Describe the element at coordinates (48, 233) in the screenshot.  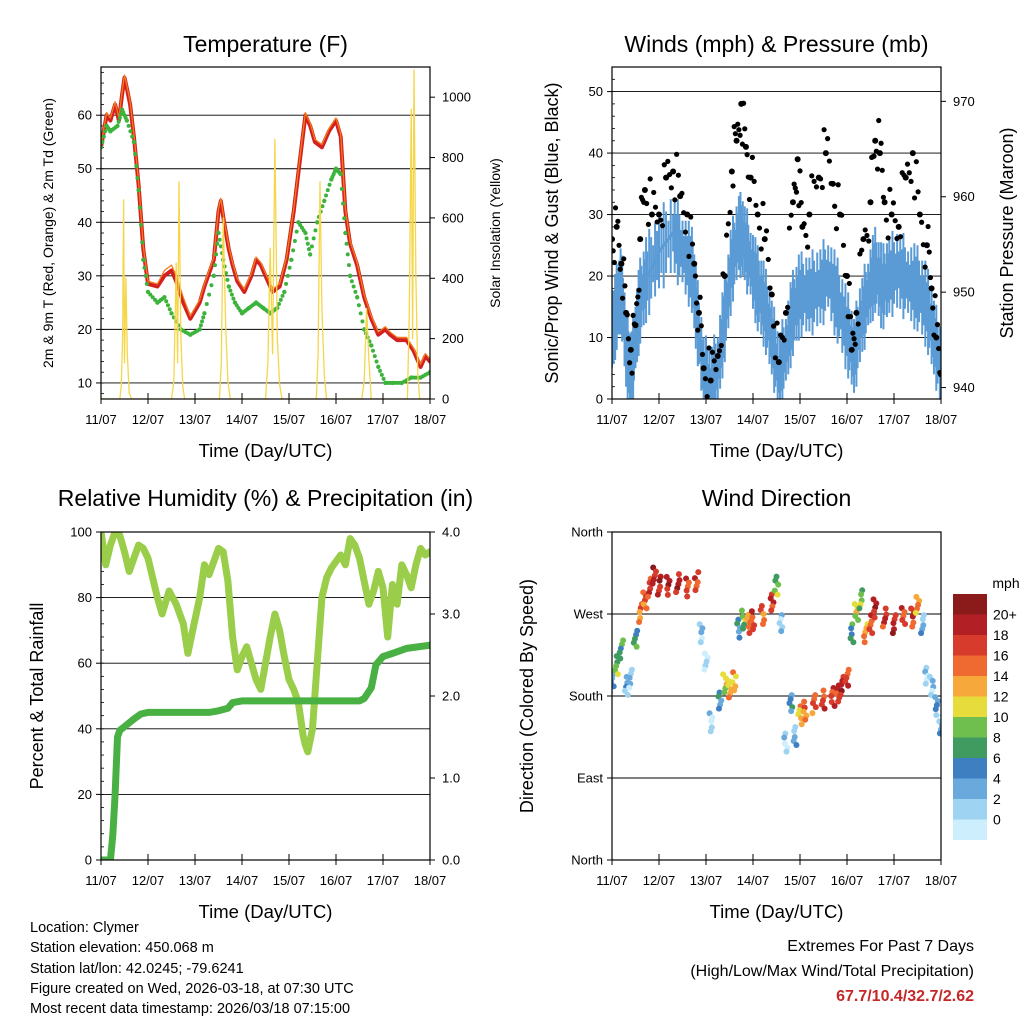
I see `y-axis-label: 2m & 9m T (Red, Orange) & 2m Td (Green)` at that location.